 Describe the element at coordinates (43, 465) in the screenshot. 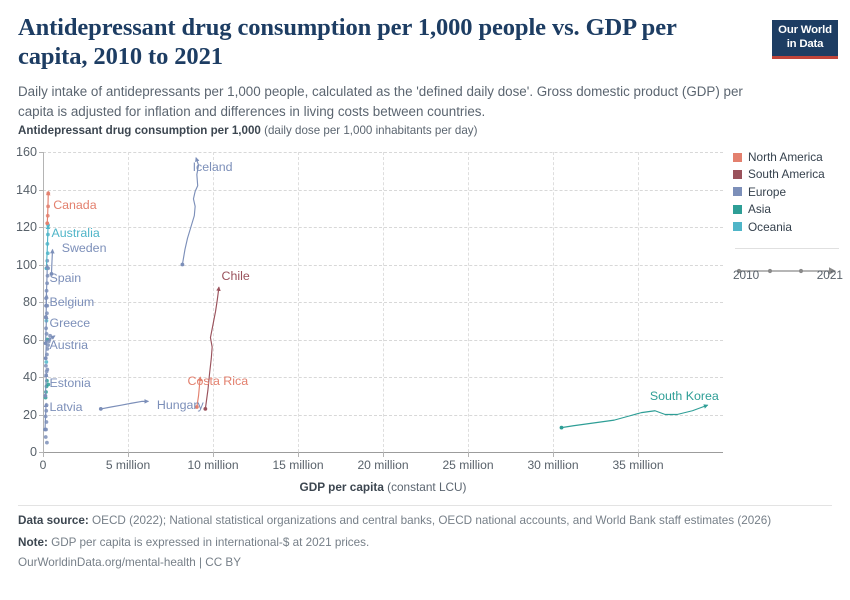

I see `x-axis-tick-label: 0` at that location.